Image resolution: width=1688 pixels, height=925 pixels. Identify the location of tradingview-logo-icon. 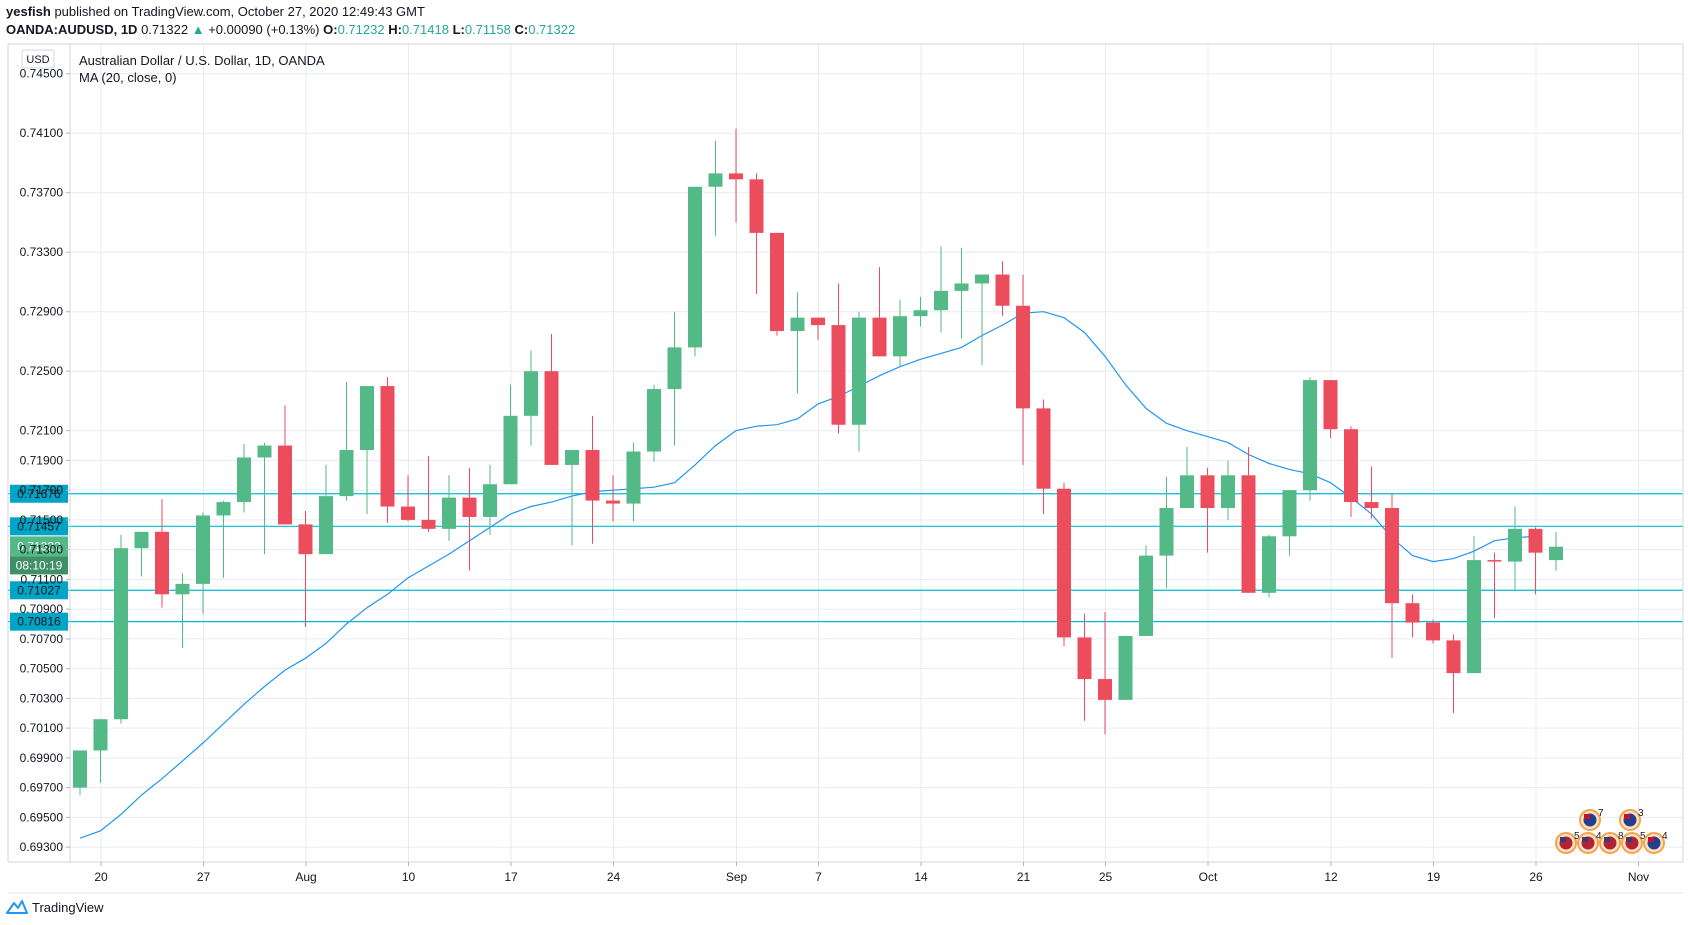
(17, 907).